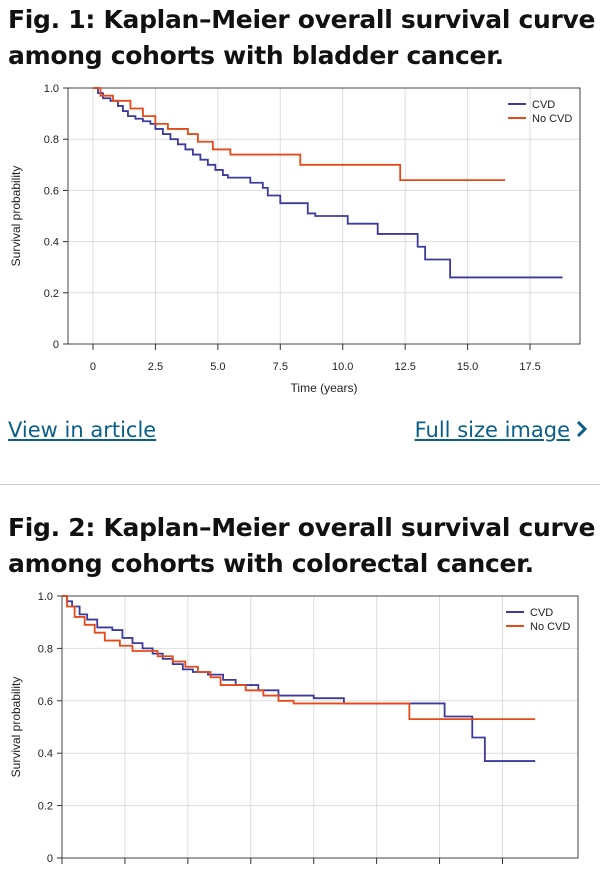  Describe the element at coordinates (324, 388) in the screenshot. I see `x-axis-label: Time (years)` at that location.